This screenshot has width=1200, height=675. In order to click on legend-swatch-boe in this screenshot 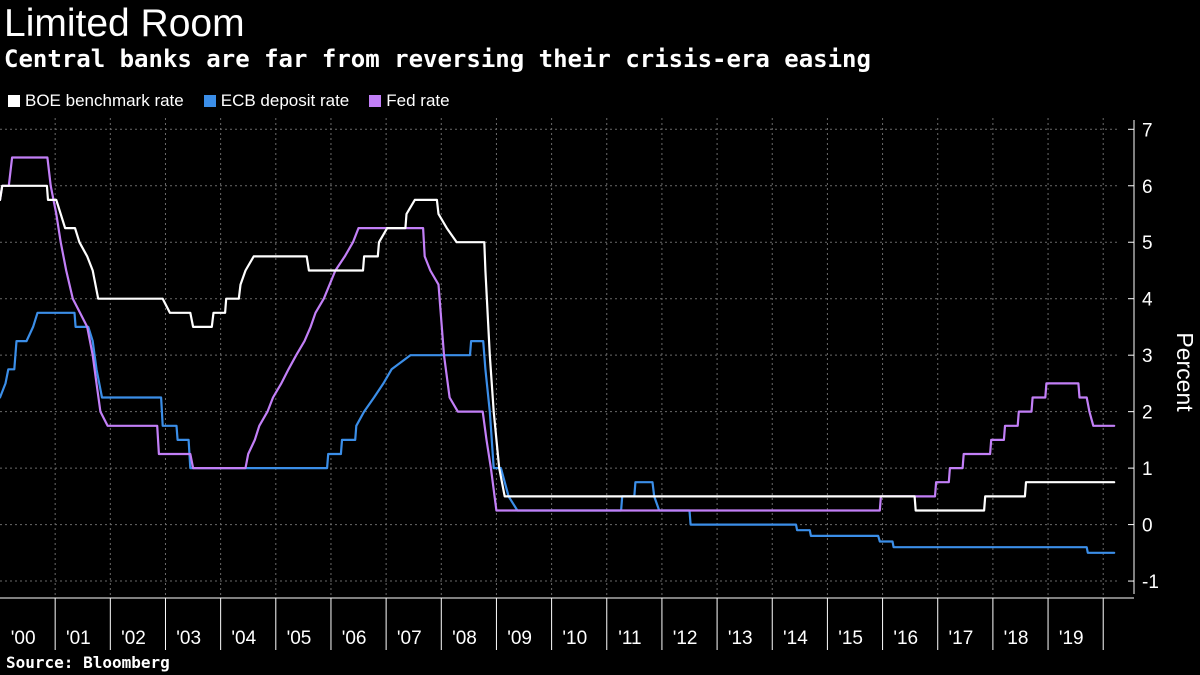, I will do `click(14, 101)`.